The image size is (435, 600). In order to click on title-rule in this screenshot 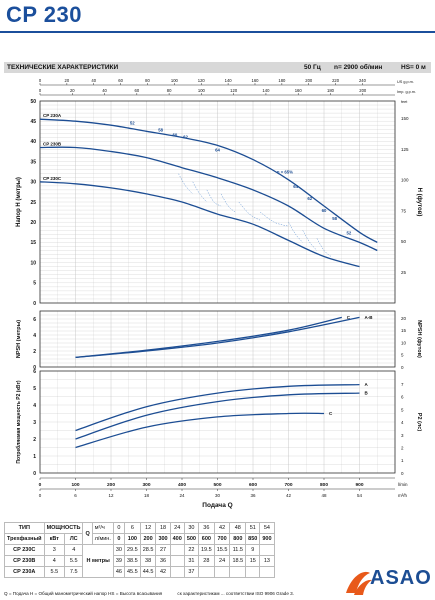, I will do `click(217, 32)`.